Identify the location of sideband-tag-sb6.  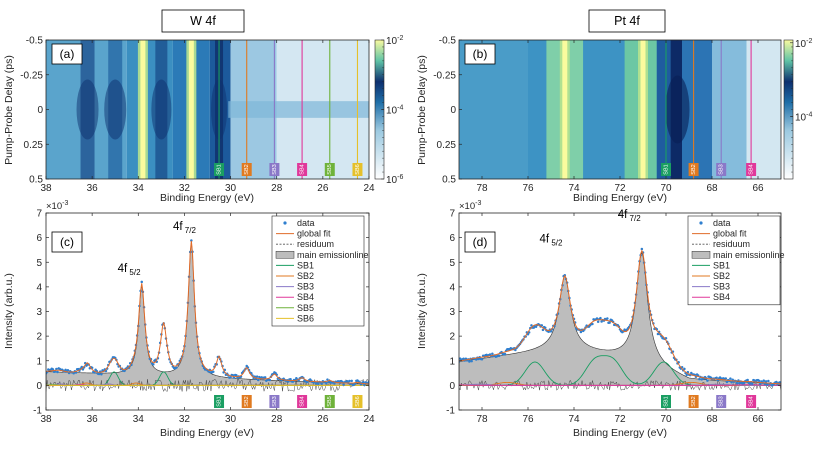
(357, 169).